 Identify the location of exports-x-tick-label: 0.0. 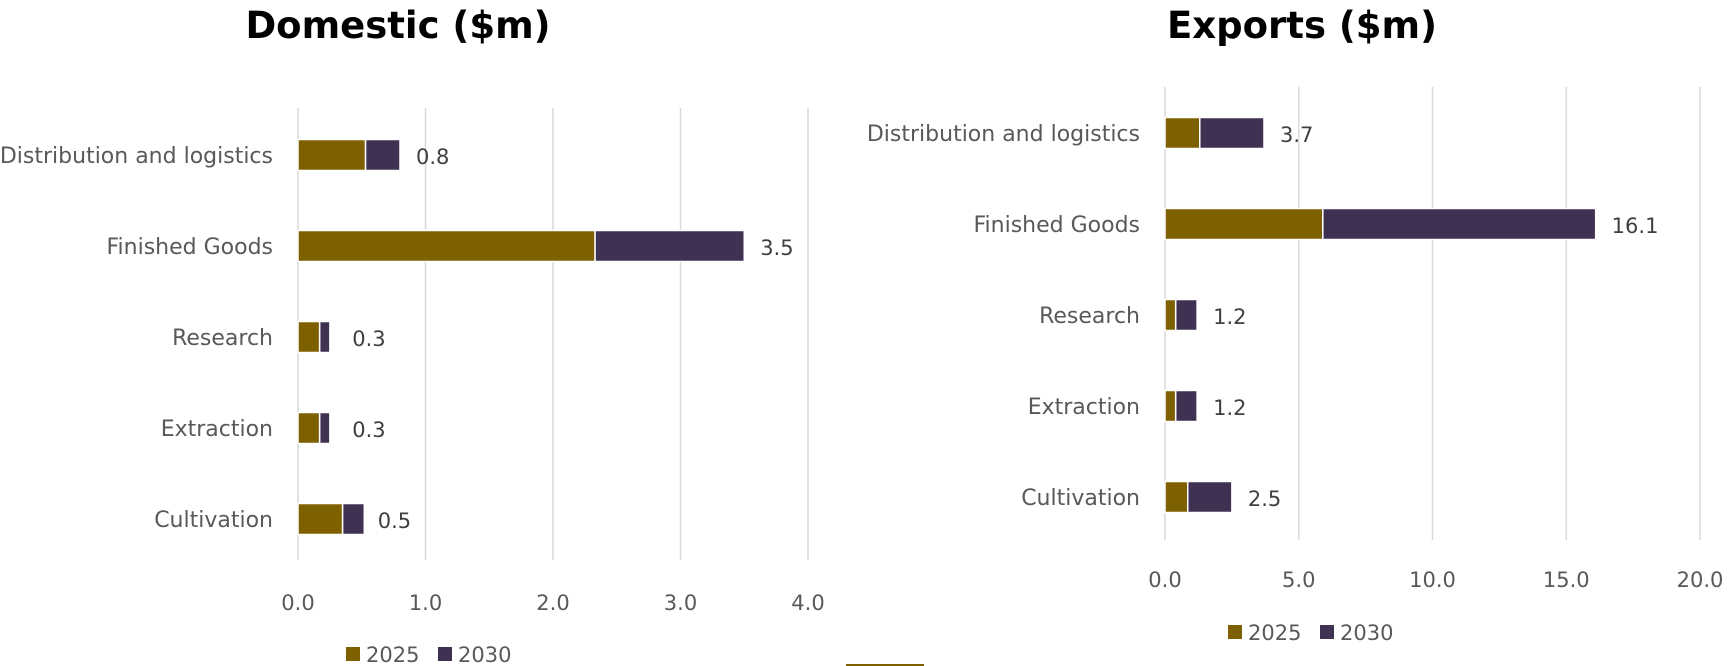
(1164, 580).